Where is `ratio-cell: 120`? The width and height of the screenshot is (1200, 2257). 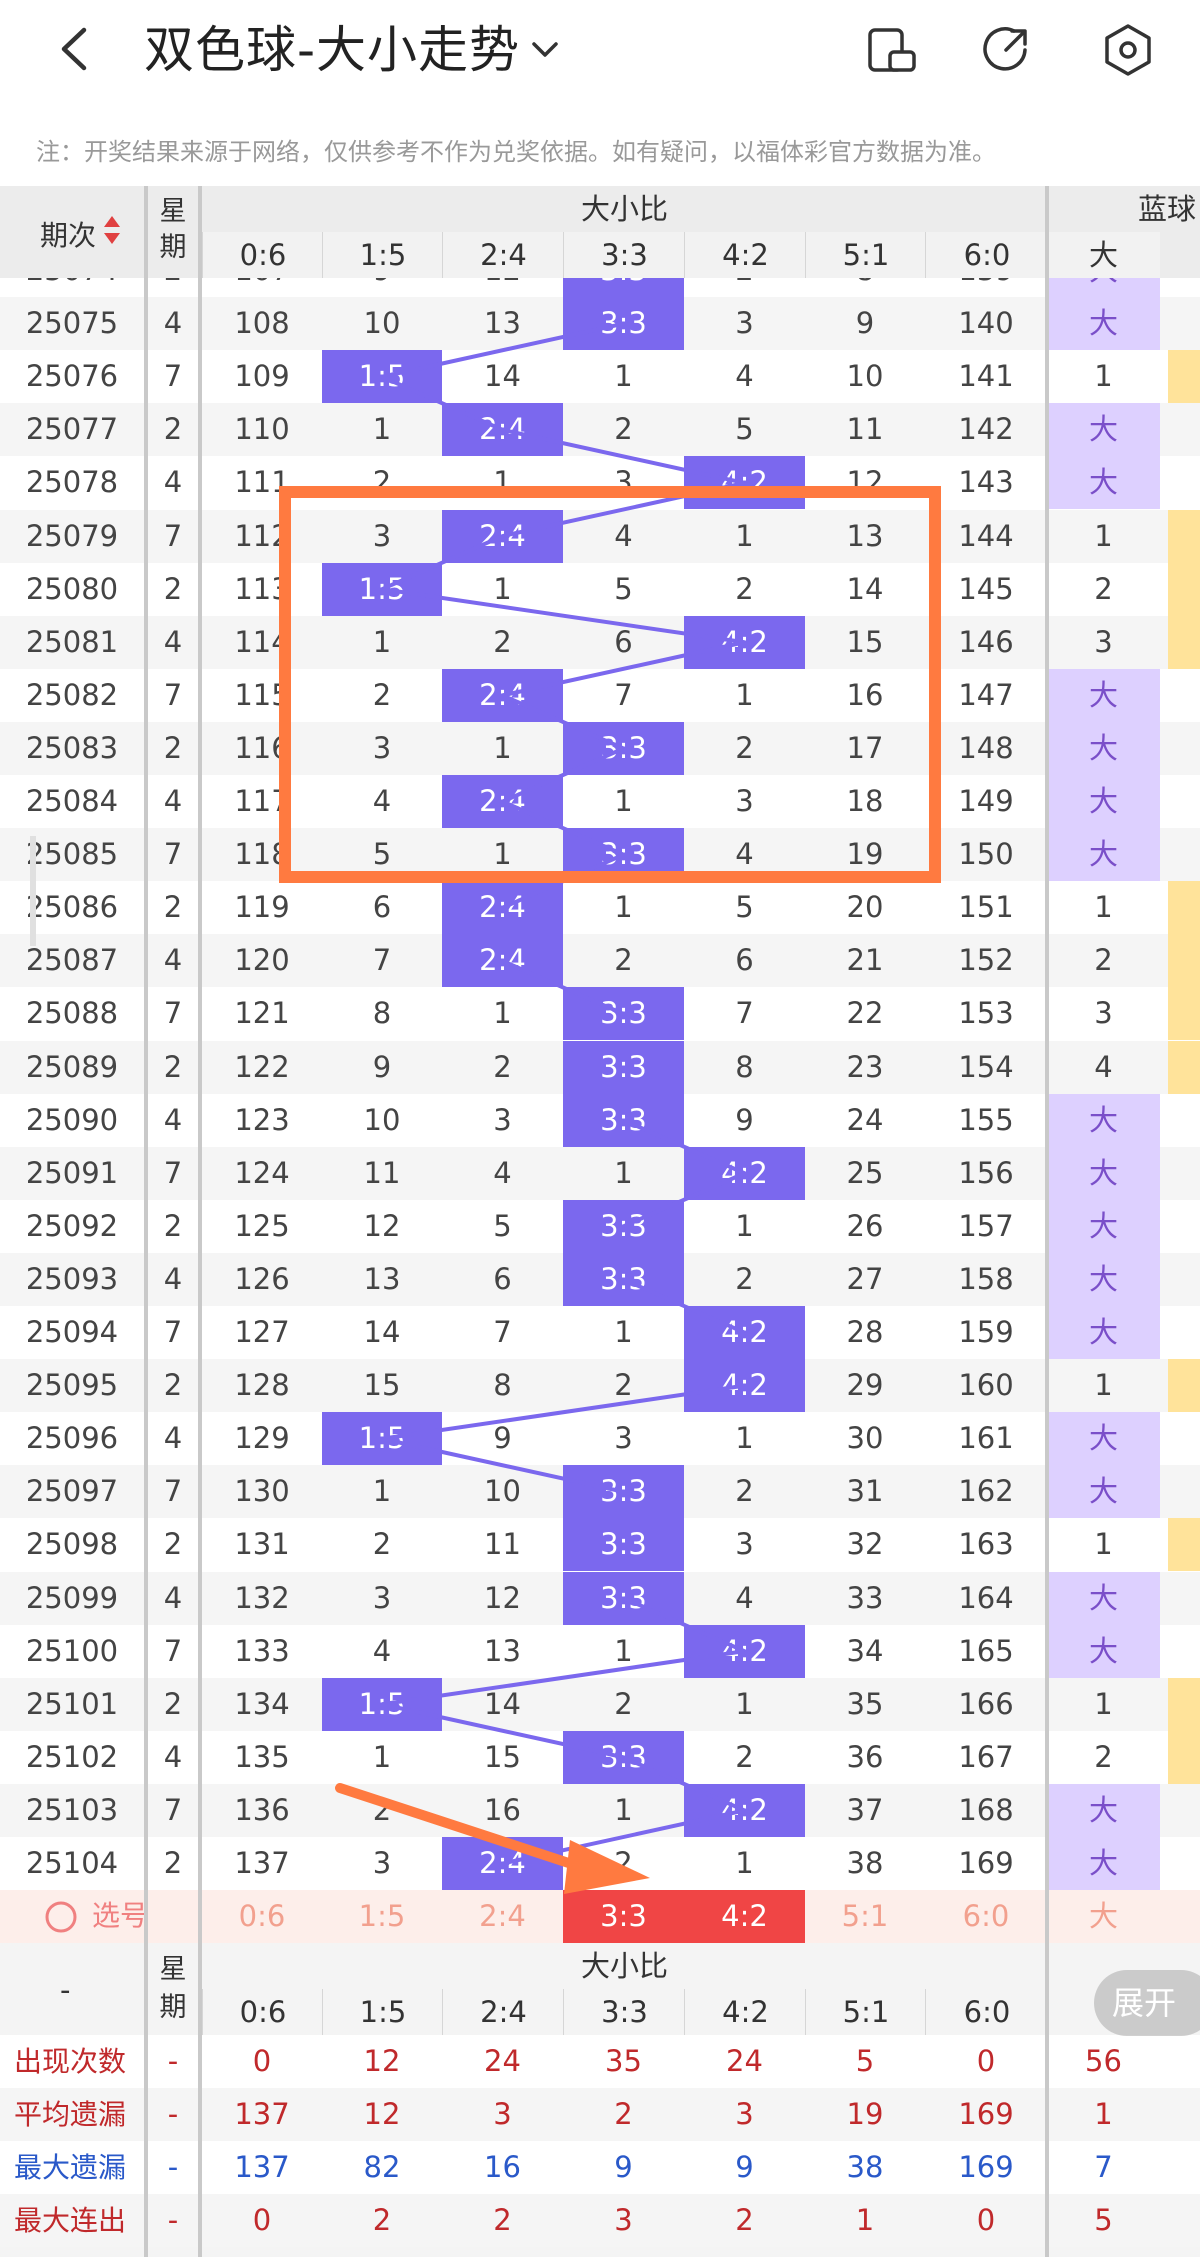 ratio-cell: 120 is located at coordinates (262, 960).